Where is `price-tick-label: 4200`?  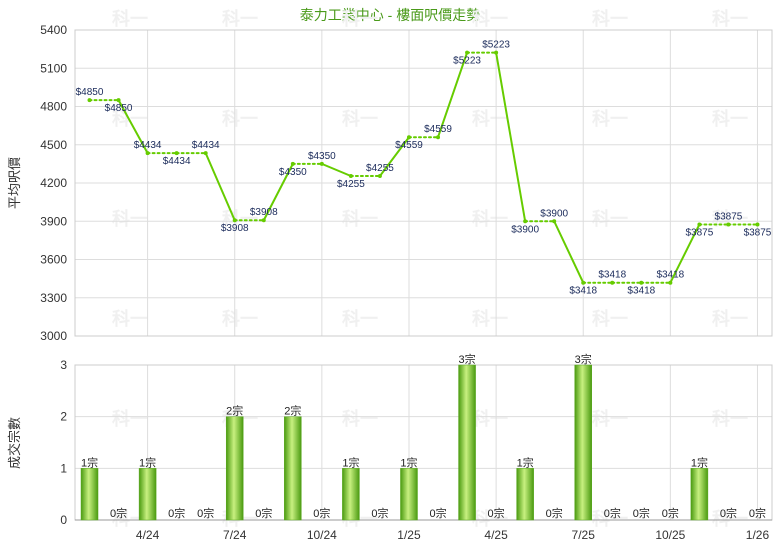
price-tick-label: 4200 is located at coordinates (53, 183).